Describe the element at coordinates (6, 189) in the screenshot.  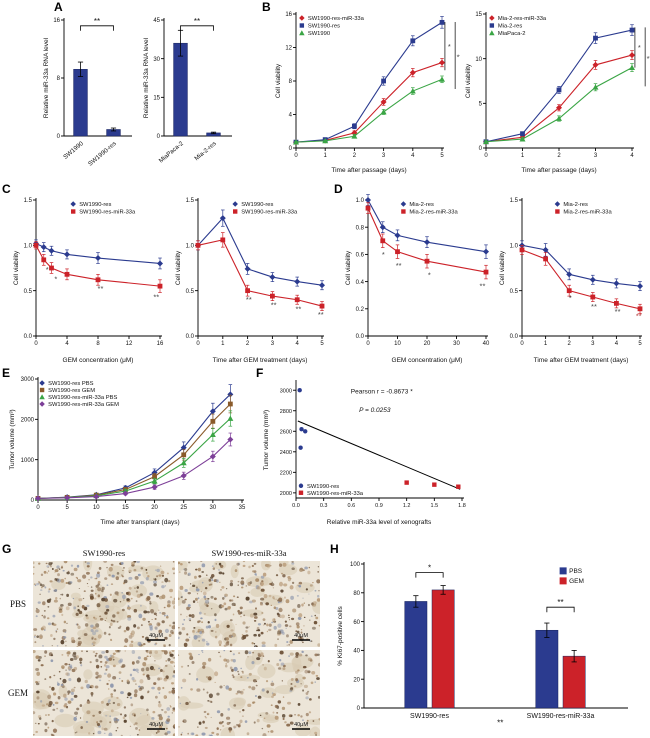
I see `panel-label-c: C` at that location.